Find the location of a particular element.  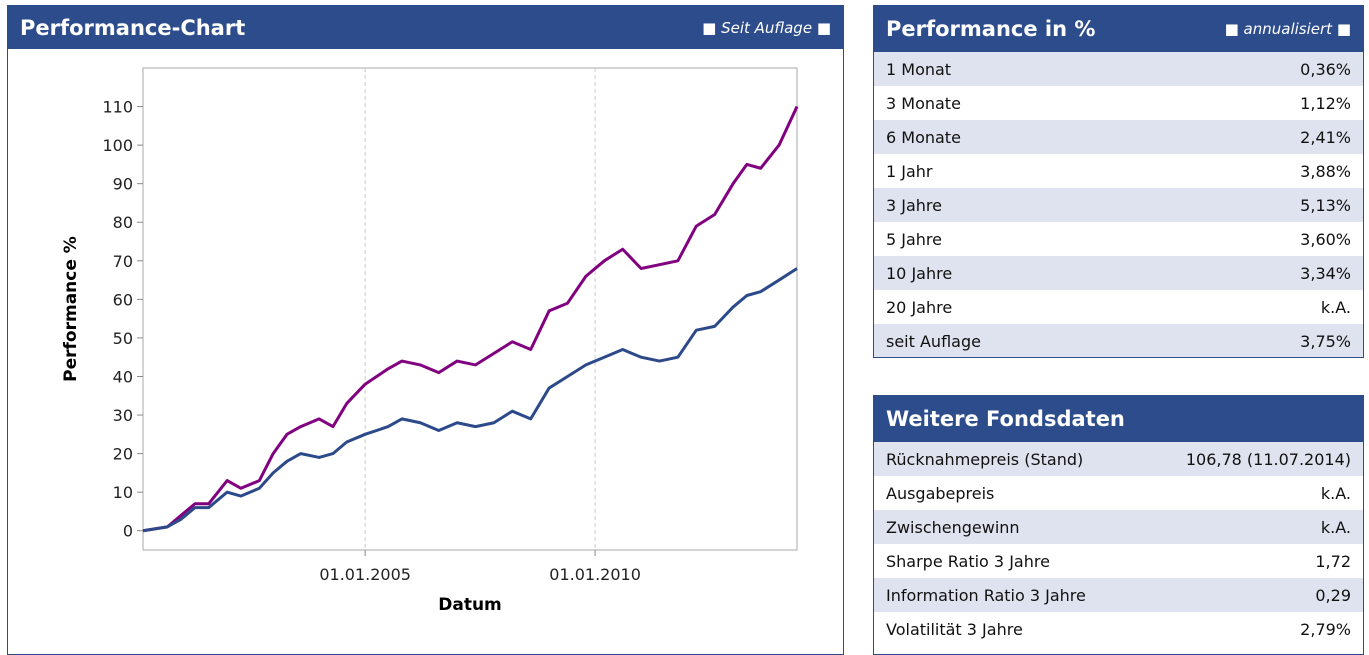

row-value: 3,75% is located at coordinates (1325, 341).